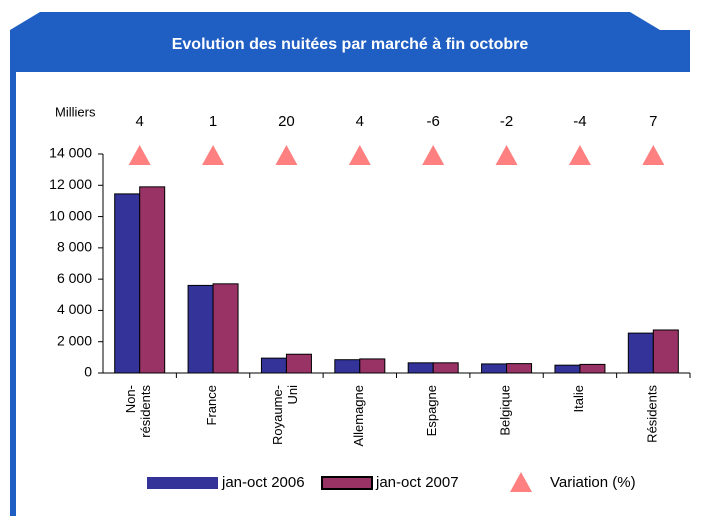 The height and width of the screenshot is (516, 702). Describe the element at coordinates (653, 121) in the screenshot. I see `variation-label: 7` at that location.